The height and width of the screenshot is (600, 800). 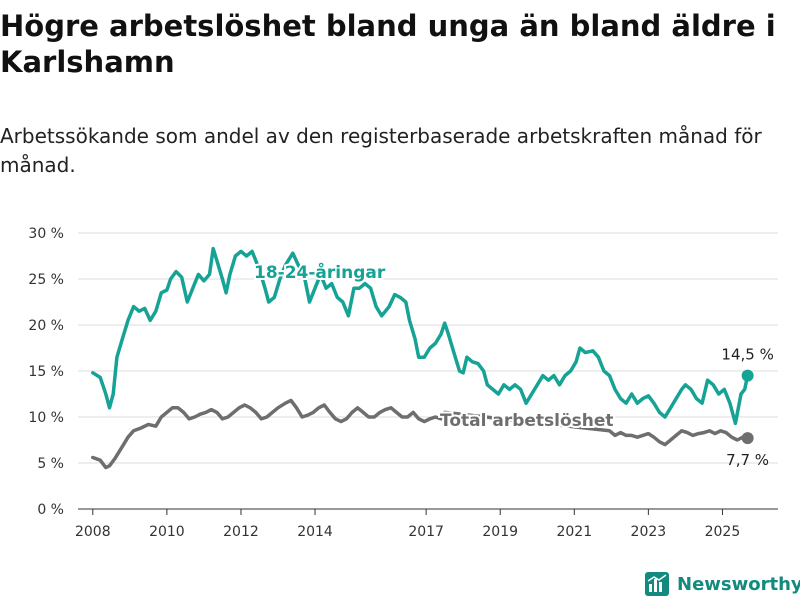 What do you see at coordinates (747, 460) in the screenshot?
I see `end-value-label-total: 7,7 %` at bounding box center [747, 460].